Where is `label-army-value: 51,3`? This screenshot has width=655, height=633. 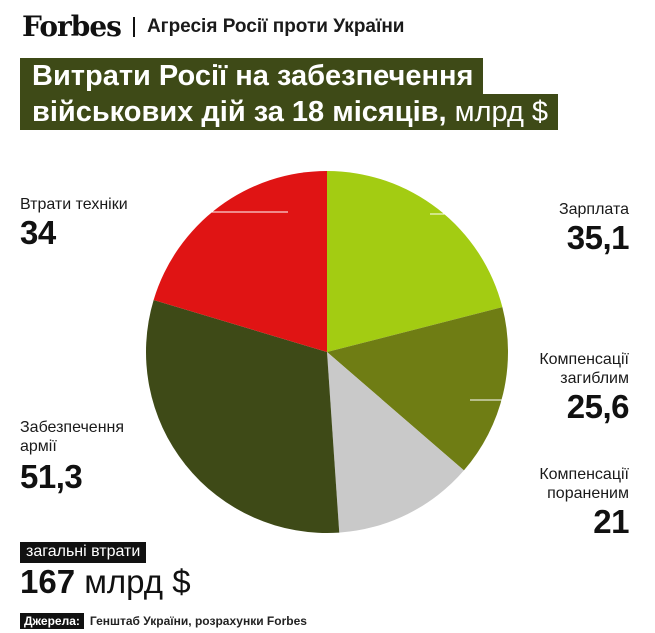 label-army-value: 51,3 is located at coordinates (51, 476).